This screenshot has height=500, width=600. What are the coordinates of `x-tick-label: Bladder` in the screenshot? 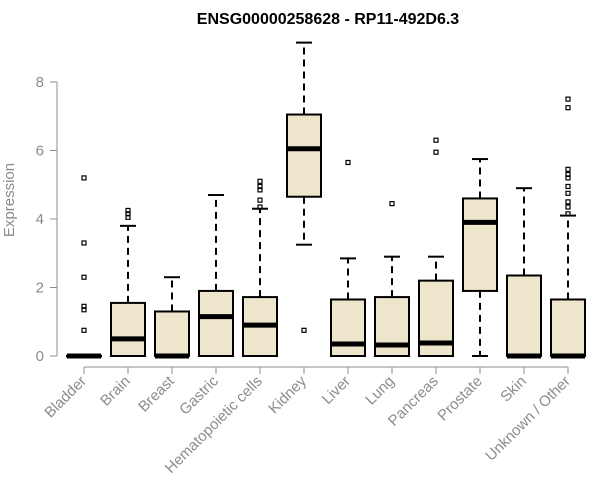 It's located at (65, 397).